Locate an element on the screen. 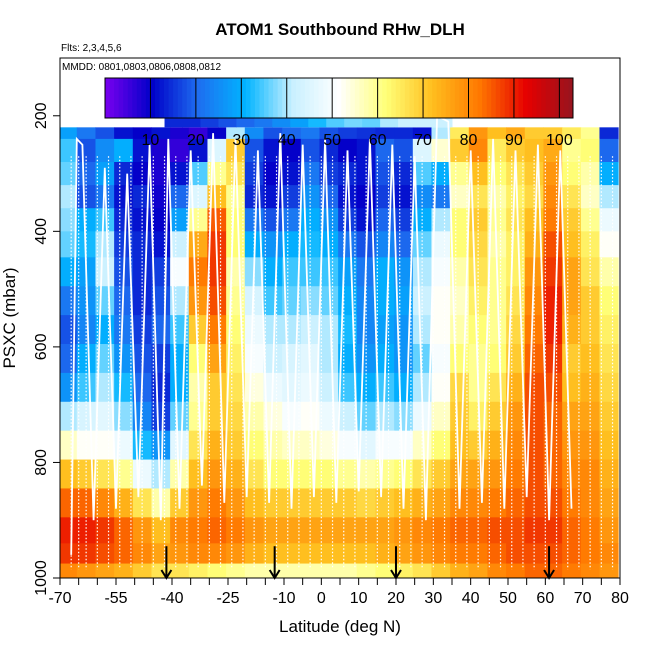 This screenshot has height=650, width=650. colorbar-tick-label: 40 is located at coordinates (287, 140).